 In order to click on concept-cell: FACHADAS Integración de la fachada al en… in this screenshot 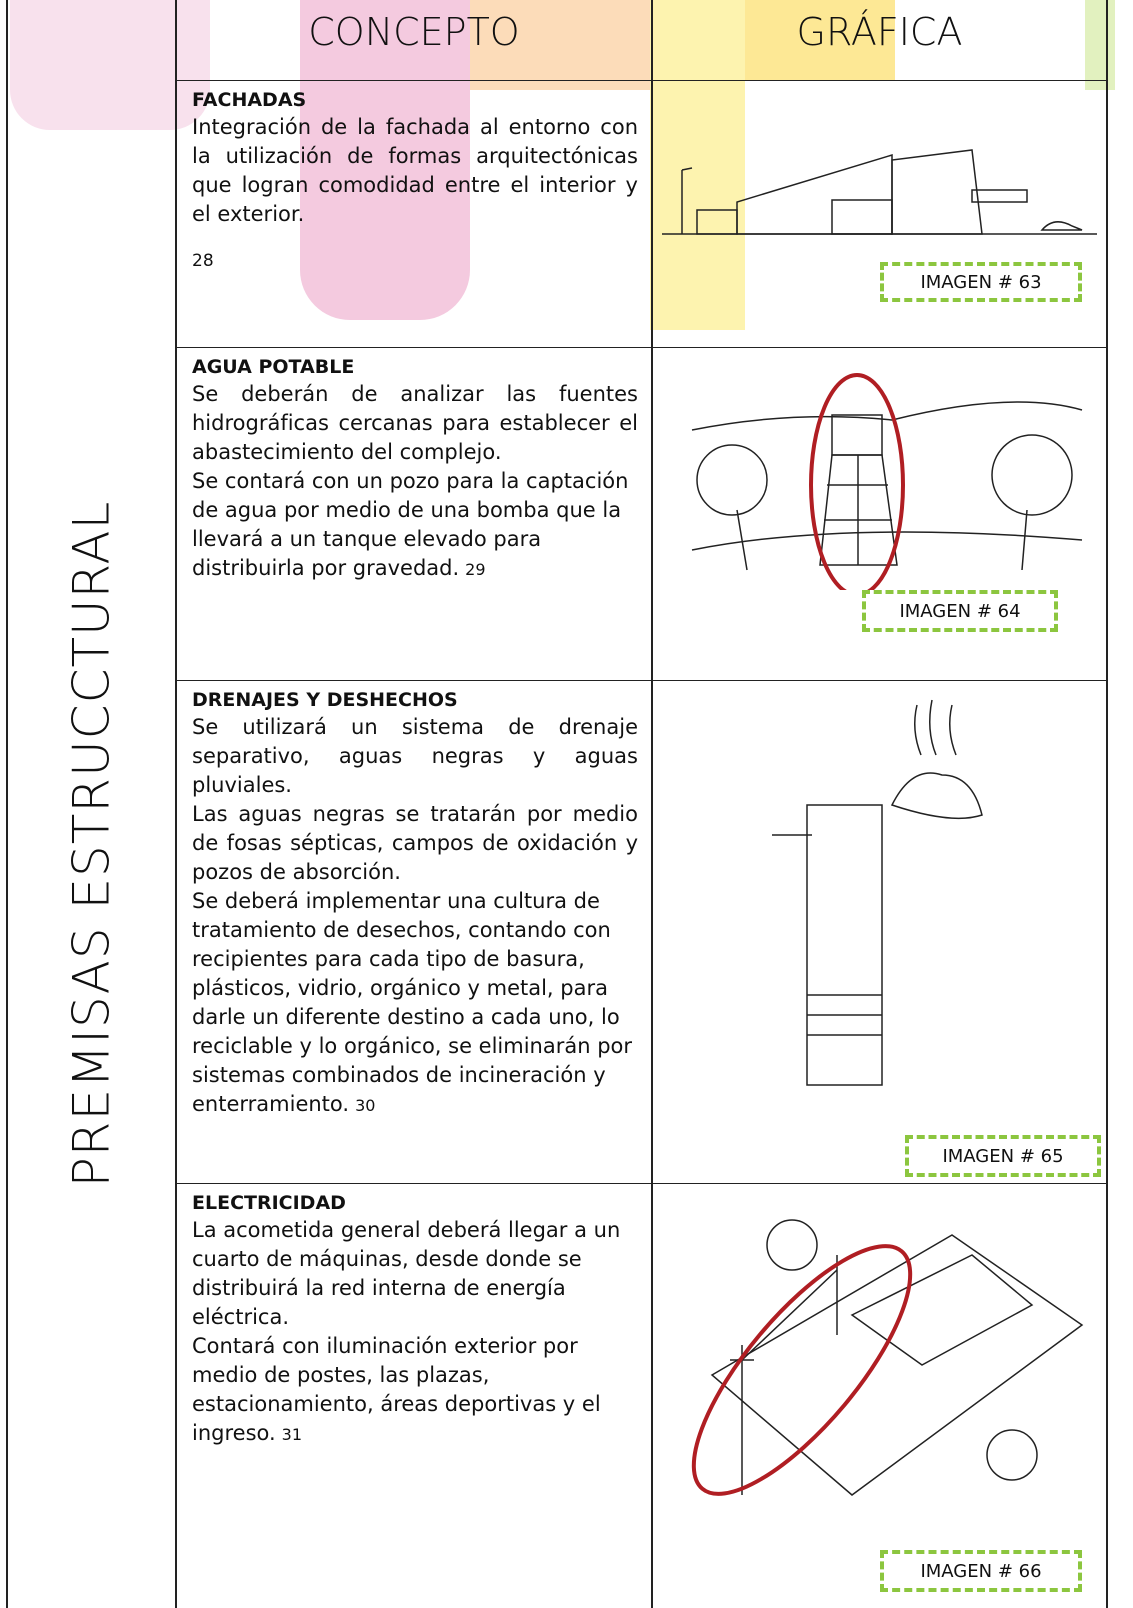, I will do `click(414, 214)`.